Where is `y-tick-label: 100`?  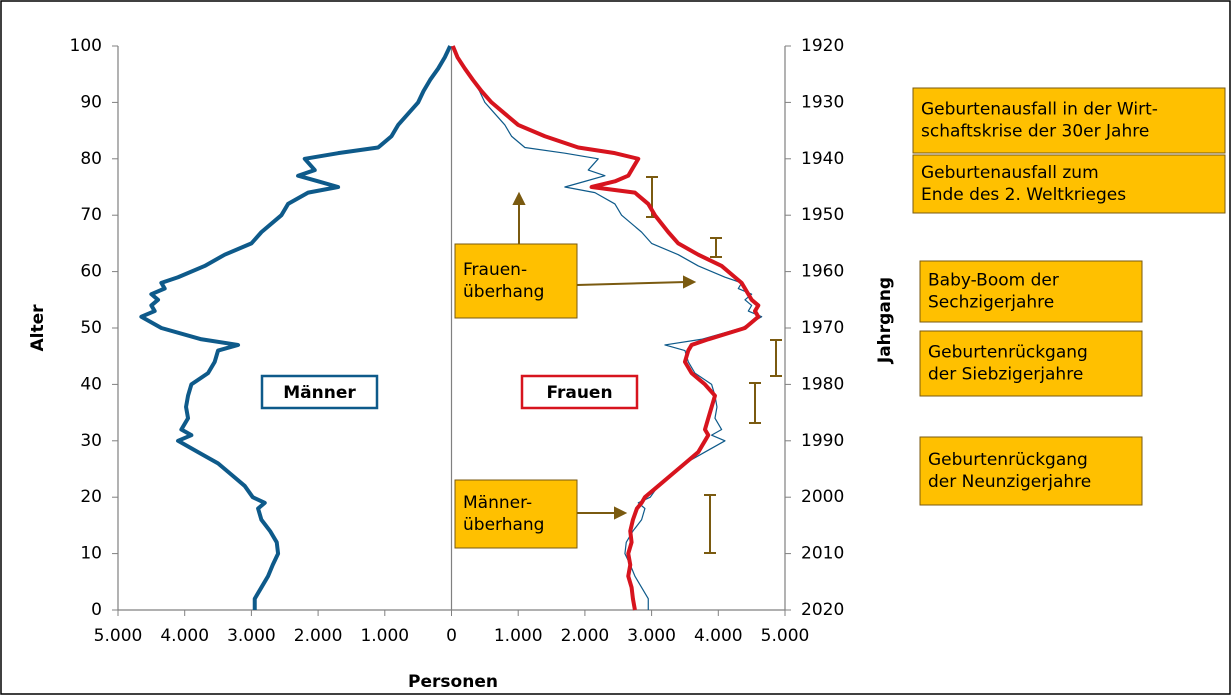 y-tick-label: 100 is located at coordinates (86, 46).